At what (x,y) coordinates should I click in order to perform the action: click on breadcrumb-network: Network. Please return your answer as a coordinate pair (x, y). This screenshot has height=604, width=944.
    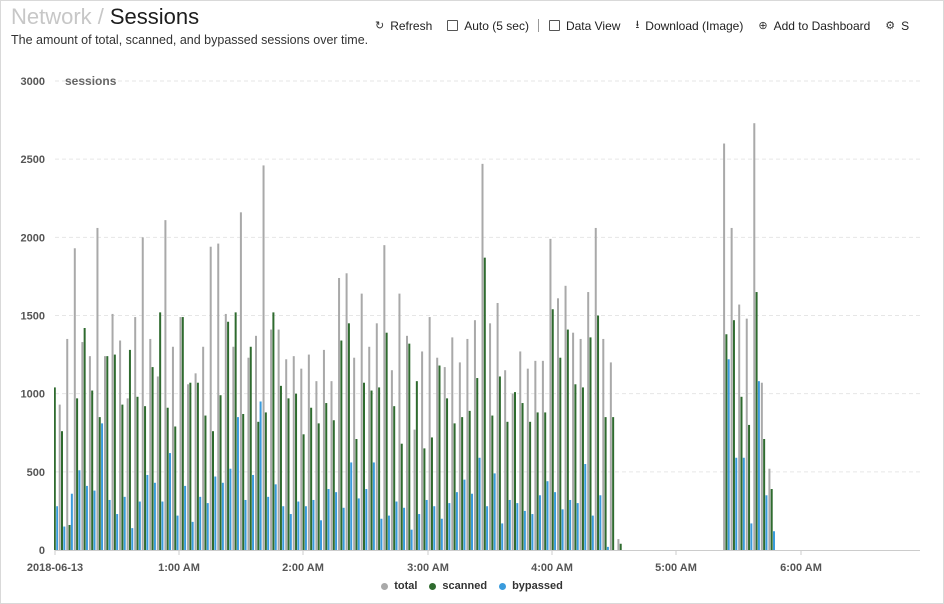
    Looking at the image, I should click on (51, 16).